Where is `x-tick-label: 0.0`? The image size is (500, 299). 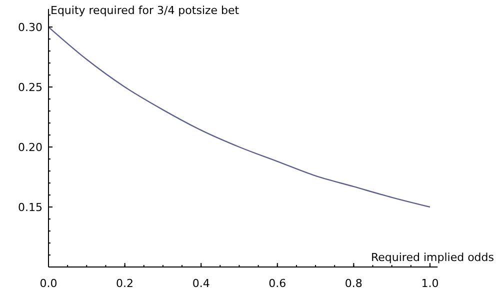 x-tick-label: 0.0 is located at coordinates (49, 283).